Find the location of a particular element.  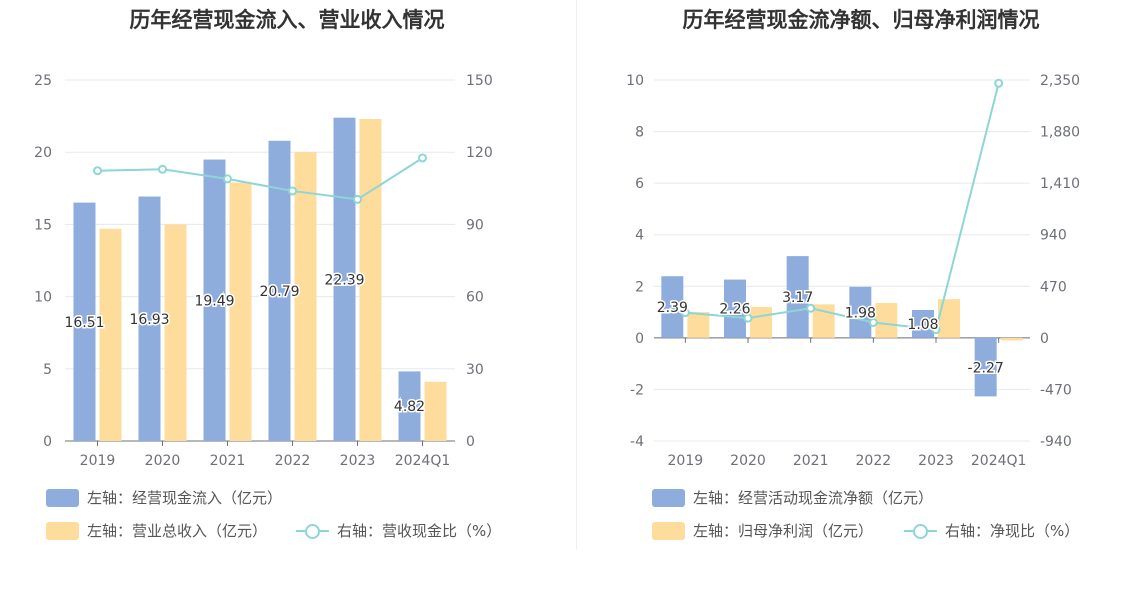

bar-data-label: 16.51 is located at coordinates (84, 323).